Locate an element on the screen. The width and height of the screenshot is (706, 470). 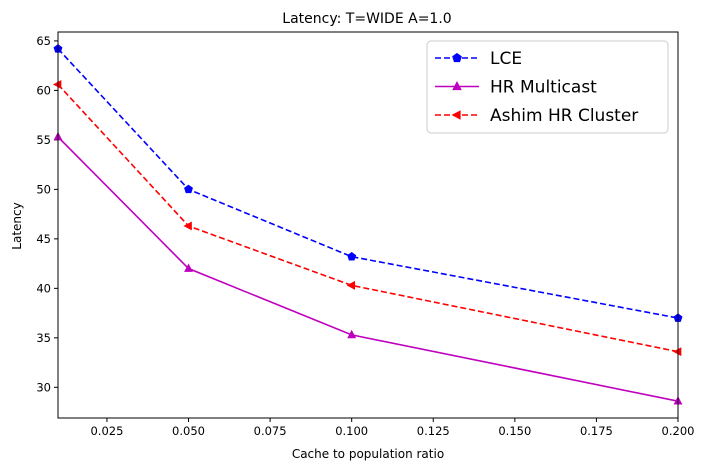
legend-box is located at coordinates (547, 87).